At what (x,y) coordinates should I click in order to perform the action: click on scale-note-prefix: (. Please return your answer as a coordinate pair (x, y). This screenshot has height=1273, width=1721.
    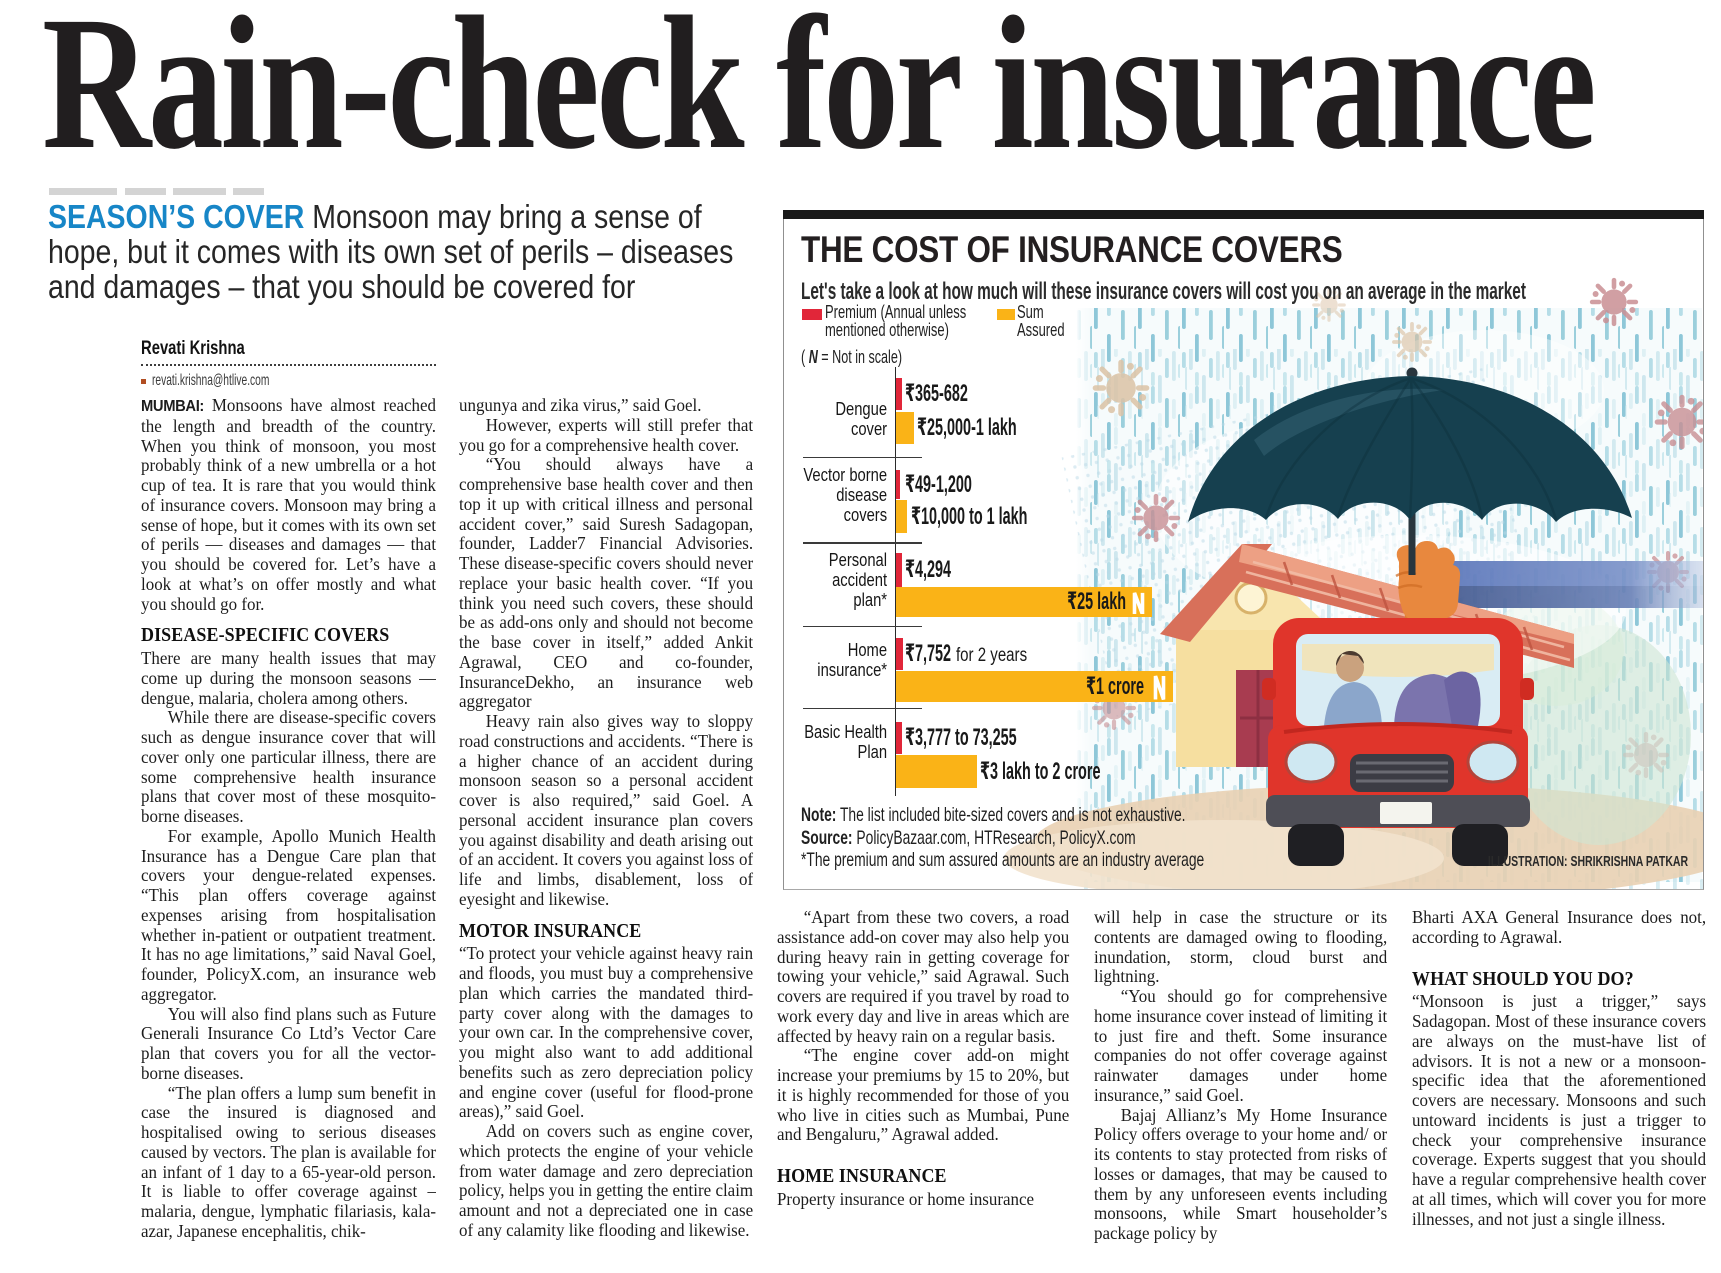
    Looking at the image, I should click on (805, 356).